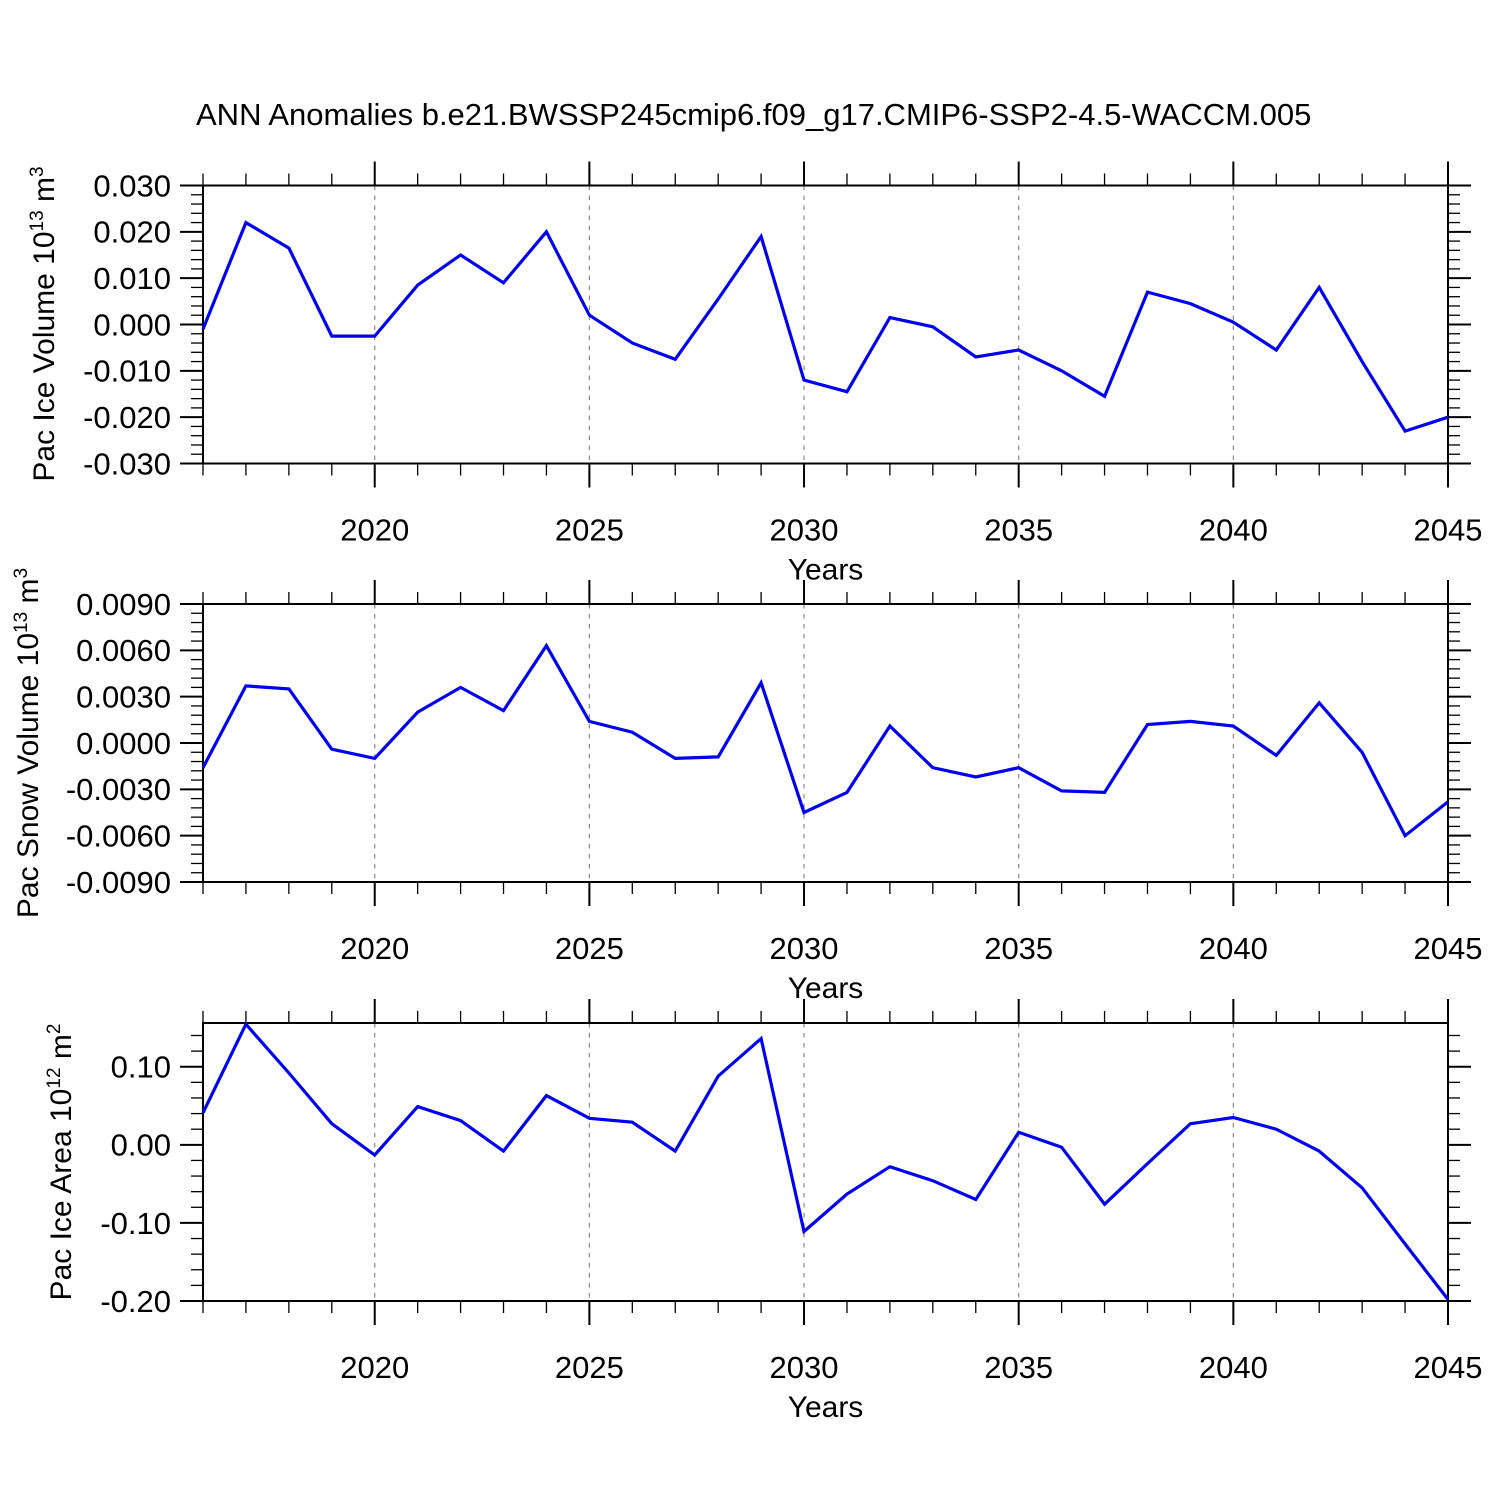 This screenshot has height=1500, width=1500. I want to click on y-tick-label: 0.0060, so click(123, 650).